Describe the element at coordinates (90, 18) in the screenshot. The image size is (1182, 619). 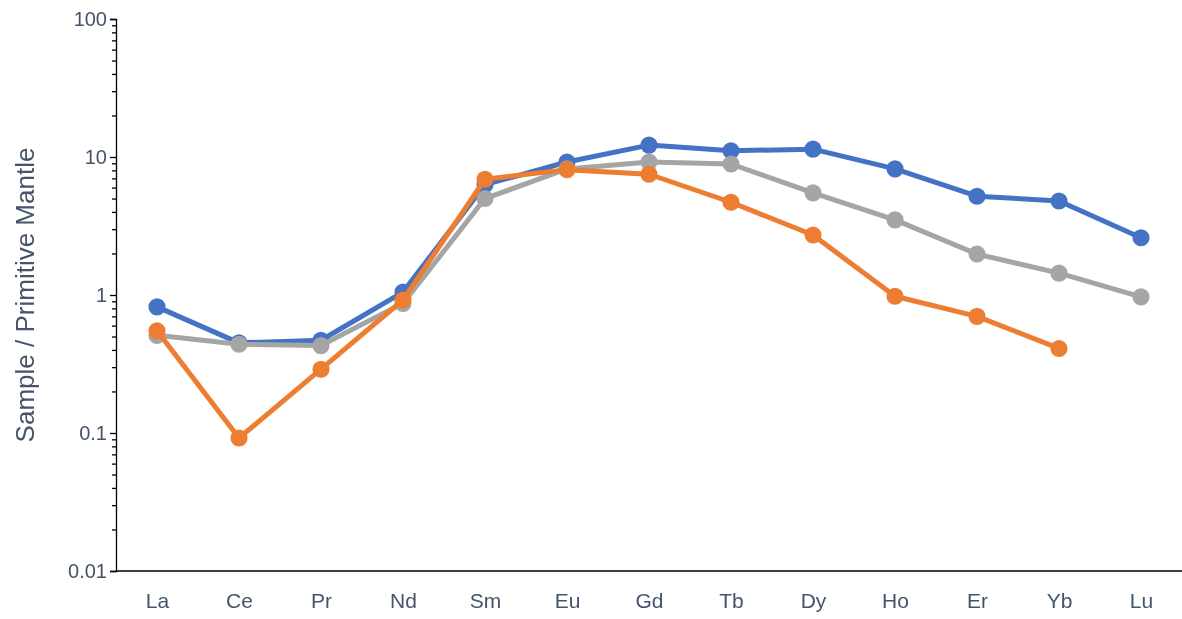
I see `y-tick-label: 100` at that location.